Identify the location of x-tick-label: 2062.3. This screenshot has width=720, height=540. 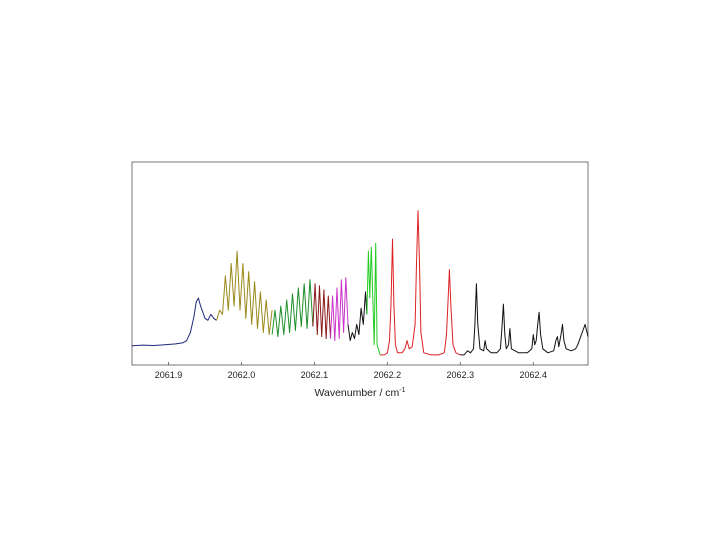
(461, 375).